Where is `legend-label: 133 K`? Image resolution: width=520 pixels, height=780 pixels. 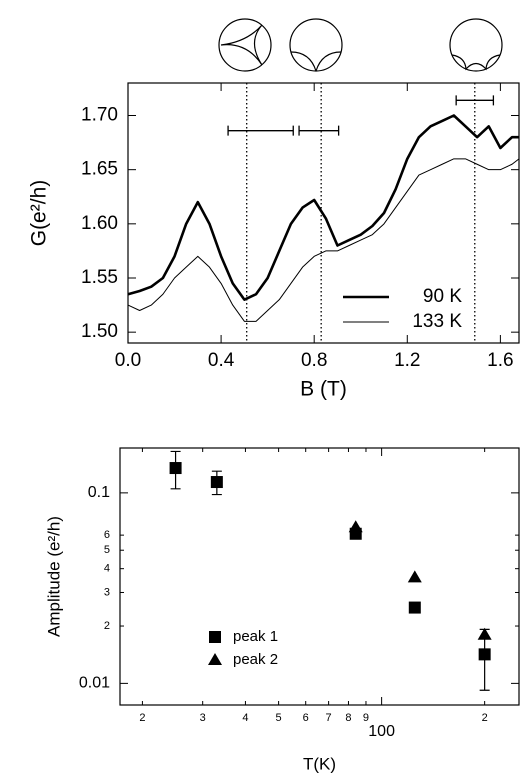
legend-label: 133 K is located at coordinates (437, 321).